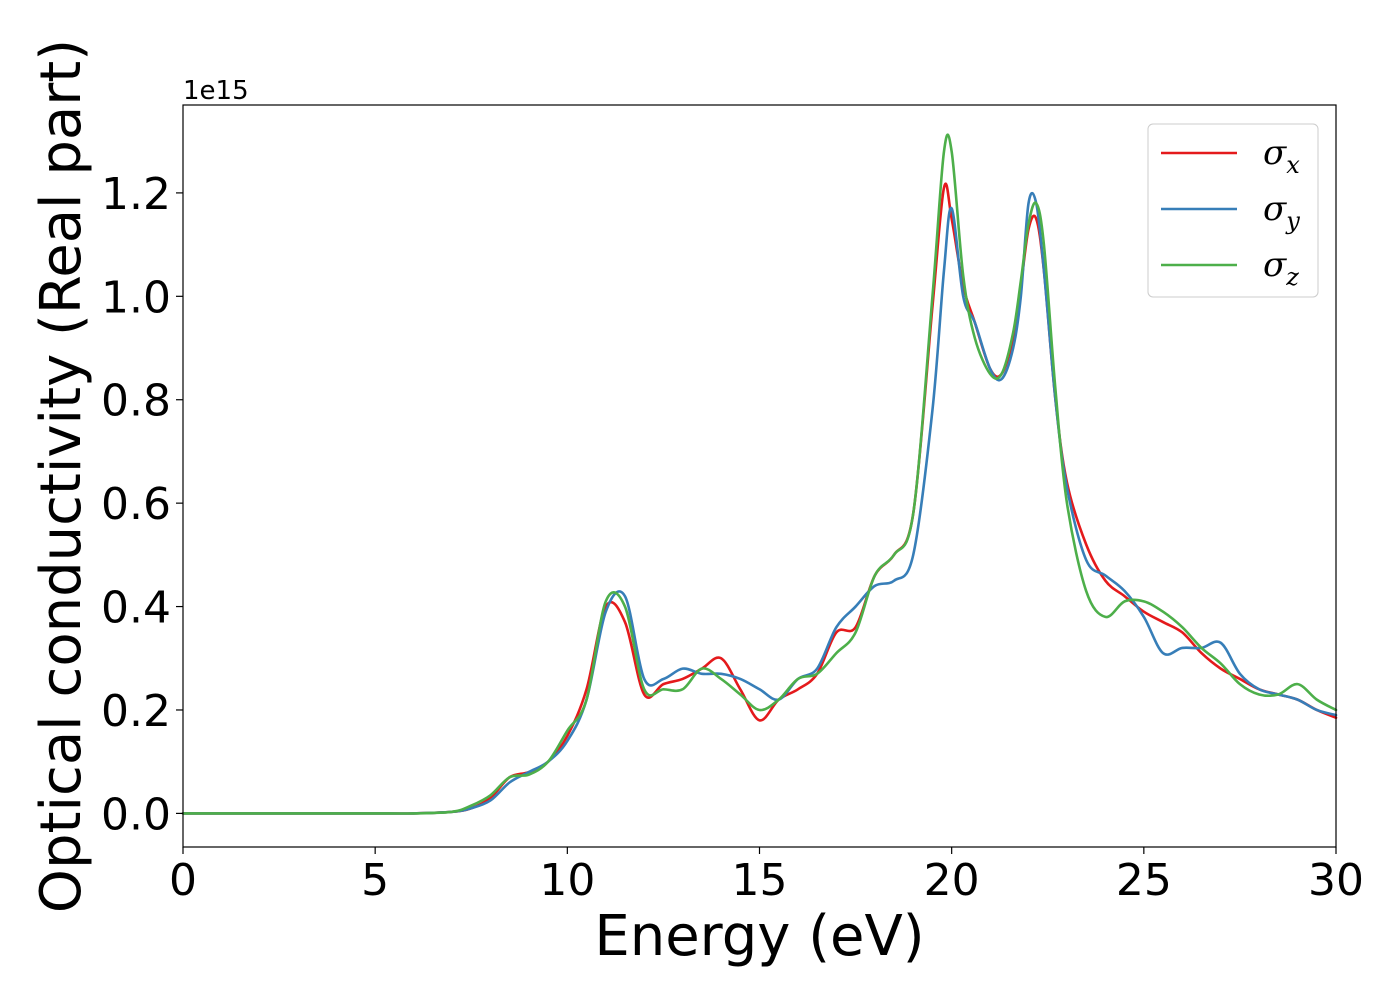 This screenshot has width=1400, height=1000. Describe the element at coordinates (952, 880) in the screenshot. I see `x-tick-label: 20` at that location.